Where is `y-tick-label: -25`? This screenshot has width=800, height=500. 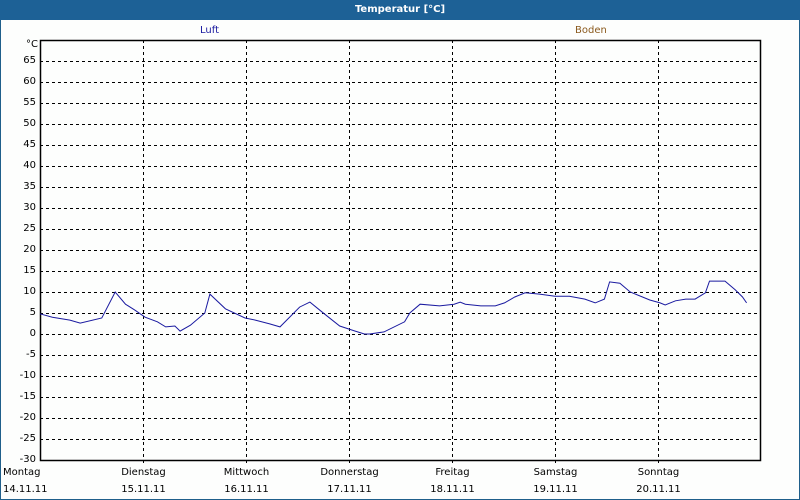
y-tick-label: -25 is located at coordinates (27, 438).